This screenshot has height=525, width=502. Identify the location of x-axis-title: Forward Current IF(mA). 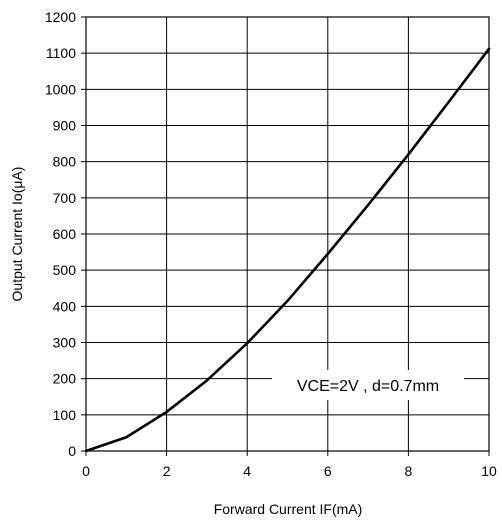
(288, 509).